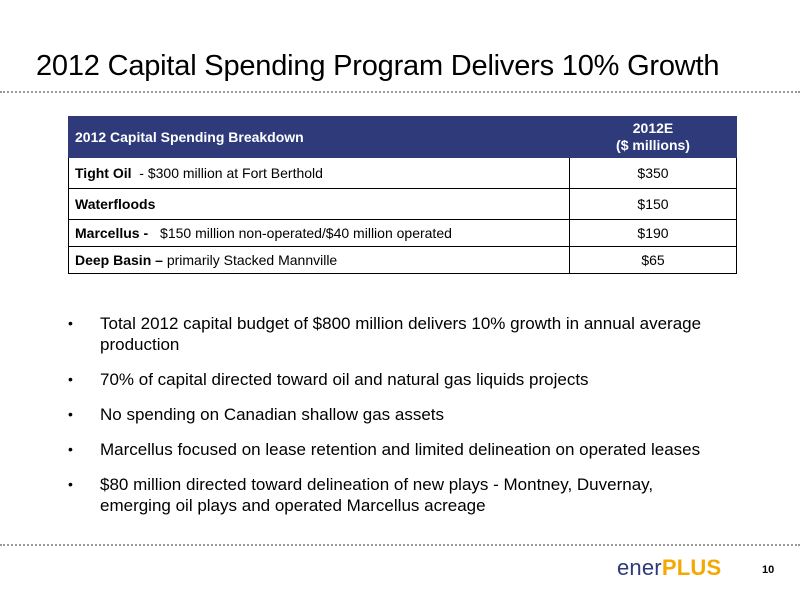  Describe the element at coordinates (319, 204) in the screenshot. I see `row-description: Waterfloods` at that location.